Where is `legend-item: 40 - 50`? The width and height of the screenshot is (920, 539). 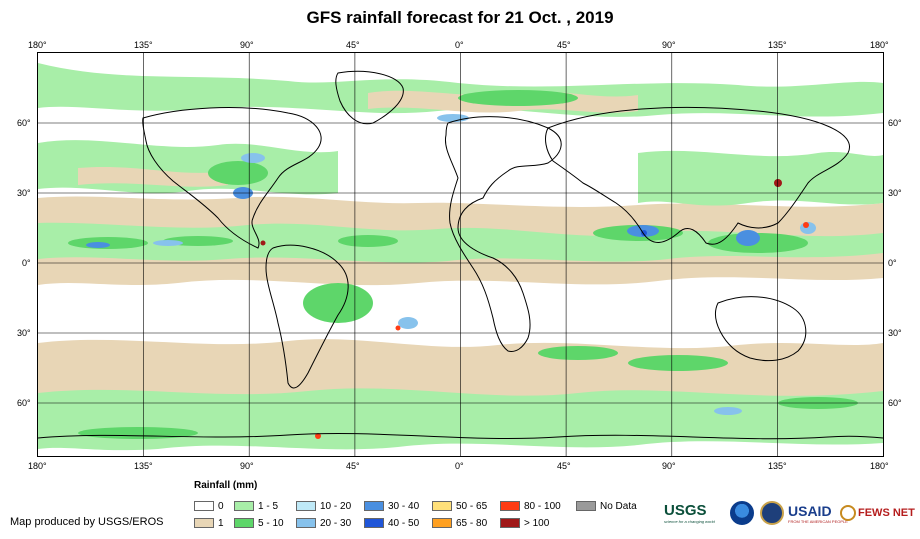 legend-item: 40 - 50 is located at coordinates (391, 523).